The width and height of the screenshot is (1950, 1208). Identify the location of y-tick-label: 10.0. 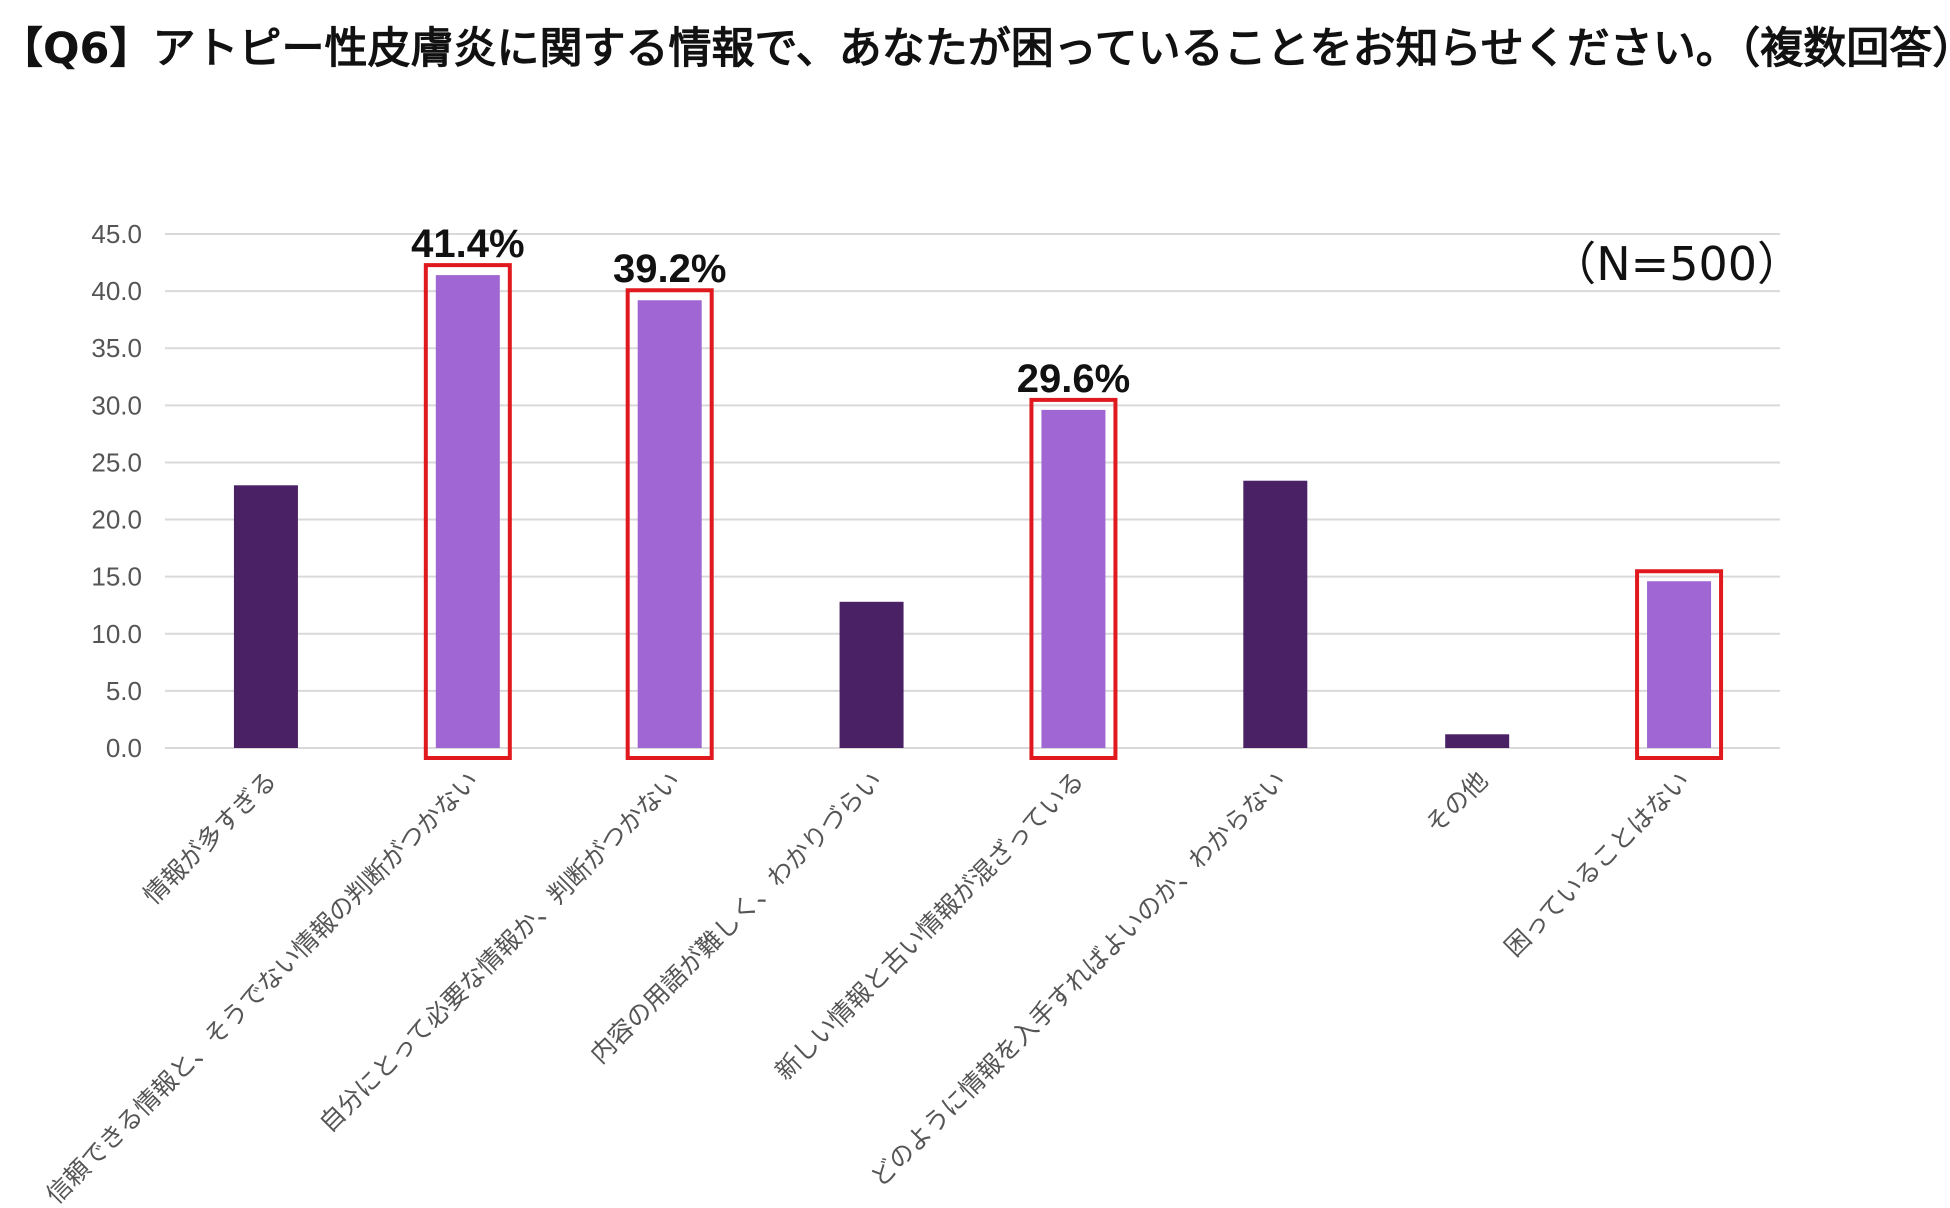
(116, 634).